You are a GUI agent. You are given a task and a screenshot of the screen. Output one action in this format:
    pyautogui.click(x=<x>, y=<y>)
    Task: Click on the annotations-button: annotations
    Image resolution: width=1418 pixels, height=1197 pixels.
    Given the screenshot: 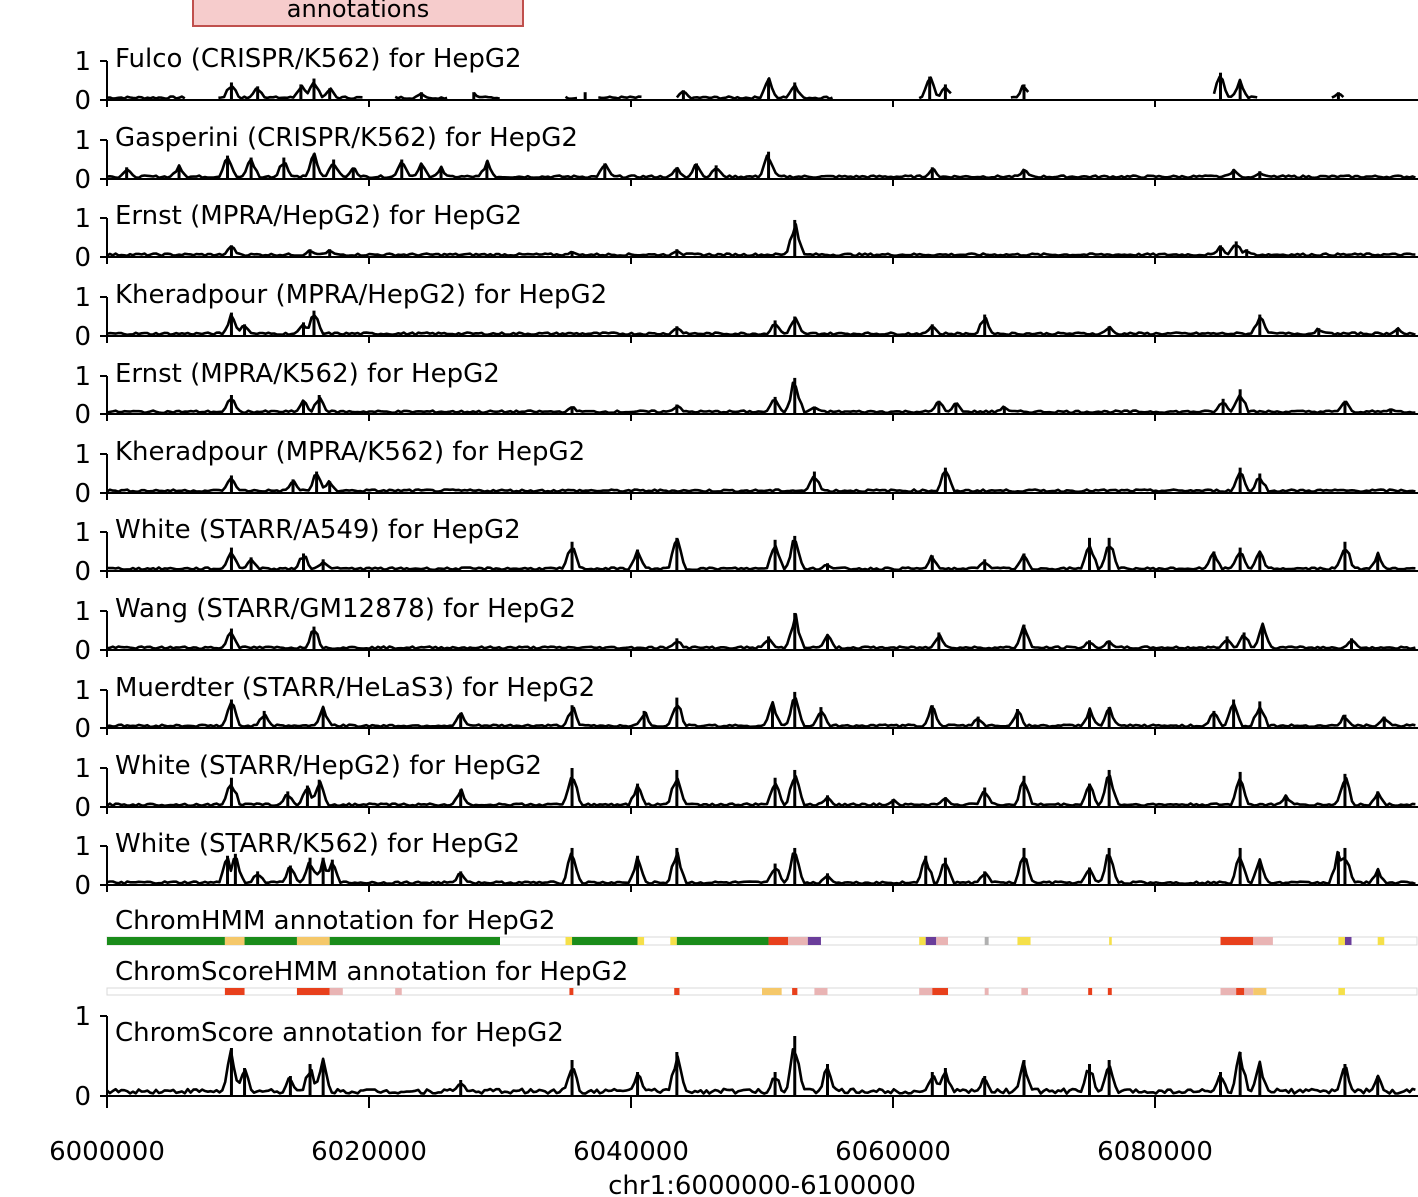 What is the action you would take?
    pyautogui.click(x=358, y=13)
    